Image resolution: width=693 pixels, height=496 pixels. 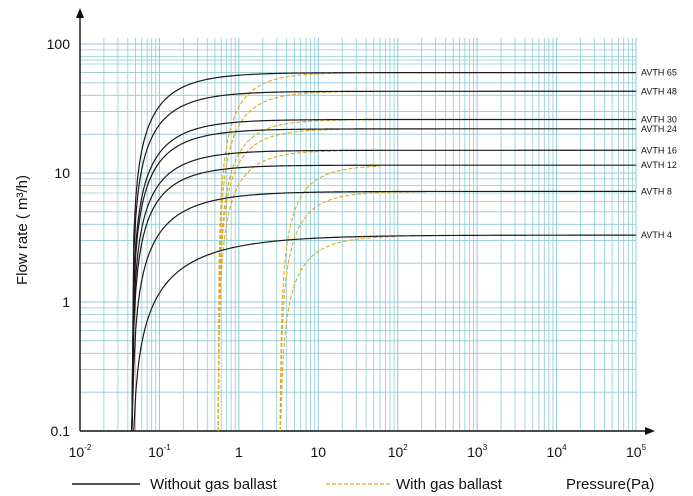 I want to click on x-tick-label: 10³, so click(x=477, y=451).